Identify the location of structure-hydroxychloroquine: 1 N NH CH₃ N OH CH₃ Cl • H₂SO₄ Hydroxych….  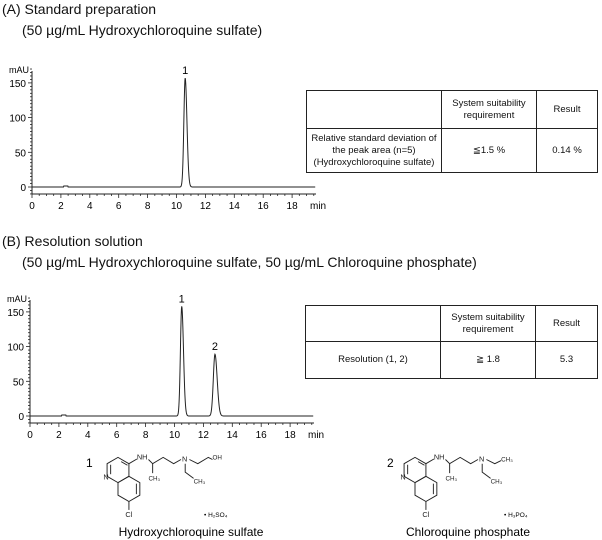
(175, 496).